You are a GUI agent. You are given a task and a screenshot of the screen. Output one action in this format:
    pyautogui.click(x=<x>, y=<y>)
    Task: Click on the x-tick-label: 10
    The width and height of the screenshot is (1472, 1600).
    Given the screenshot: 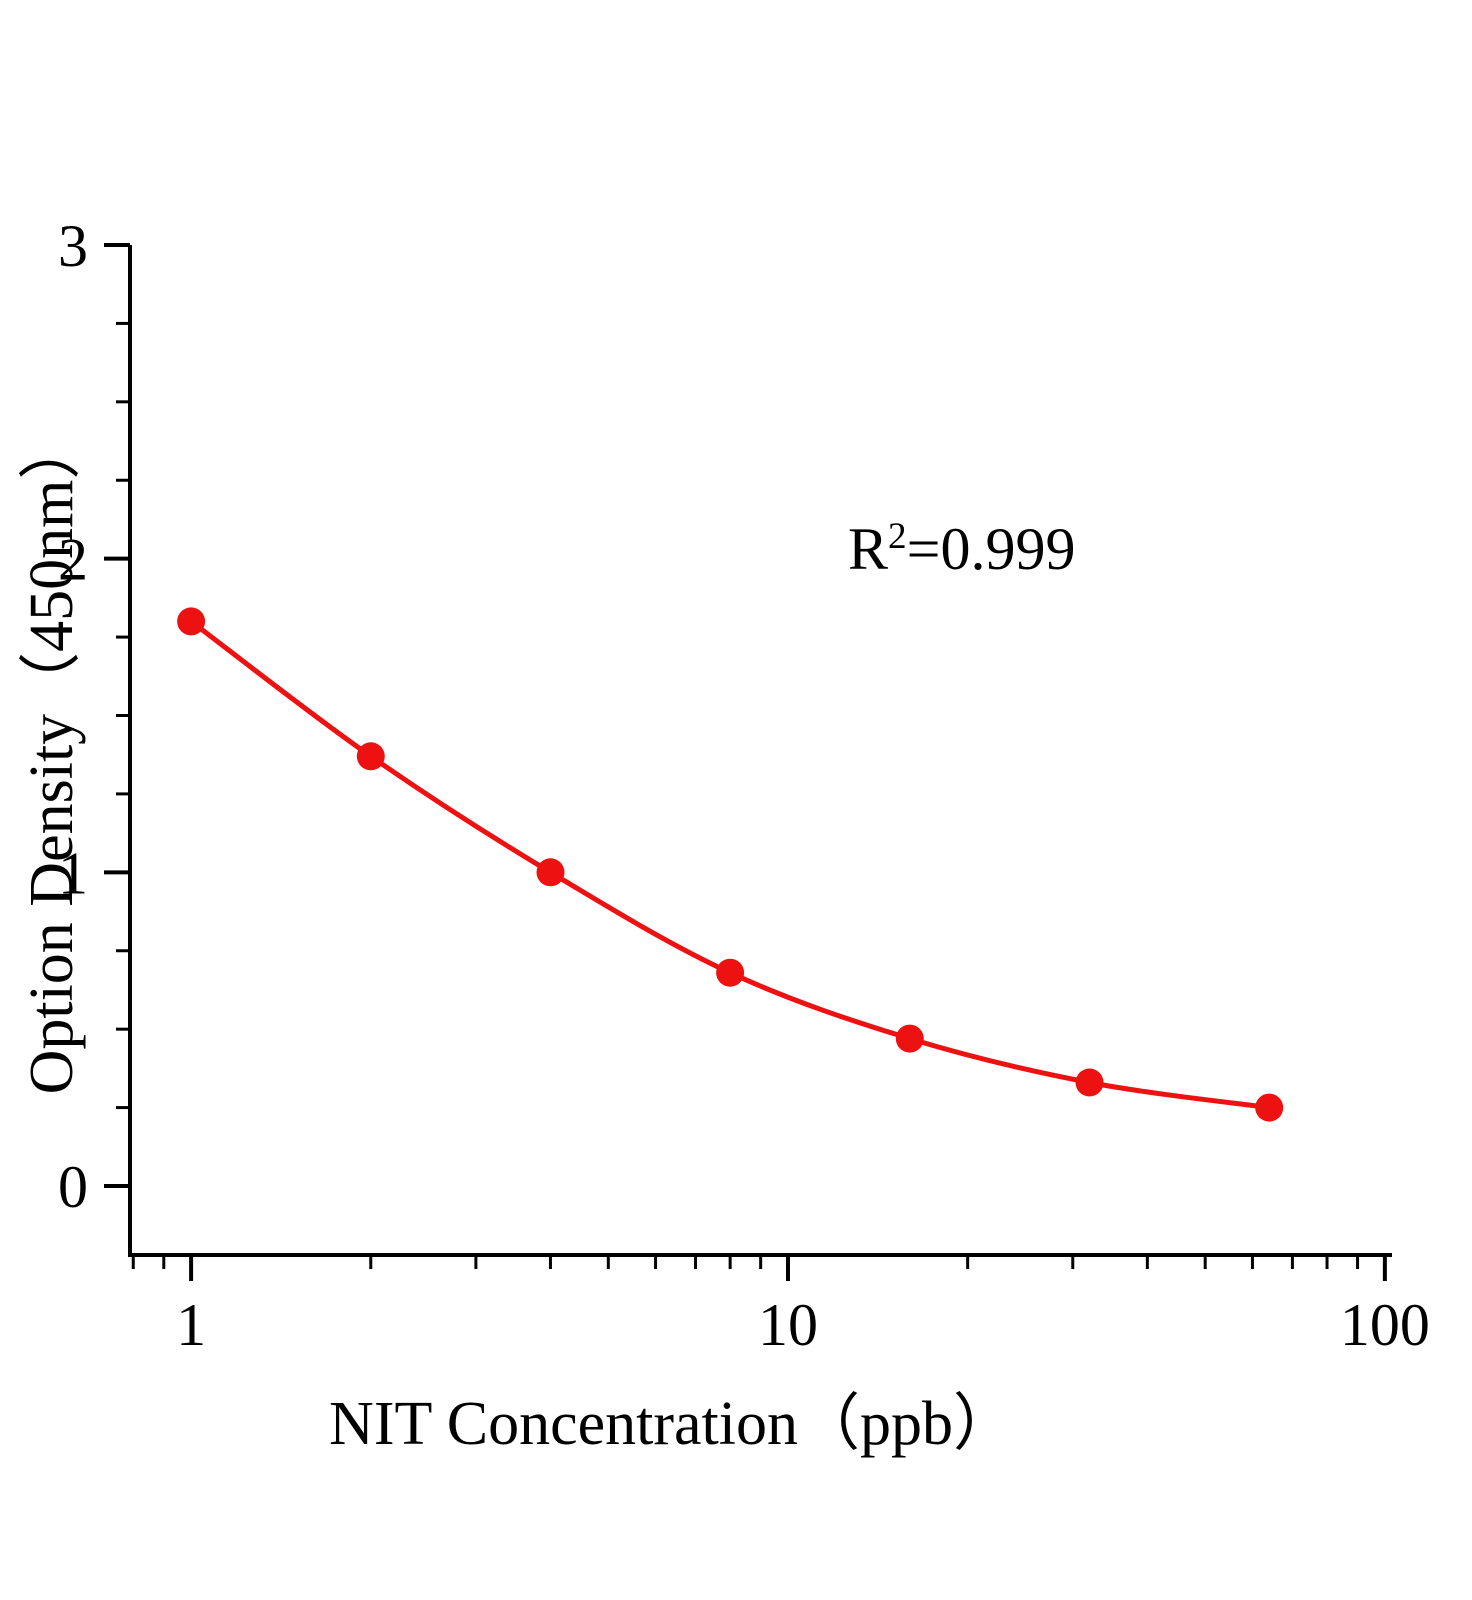 What is the action you would take?
    pyautogui.click(x=788, y=1325)
    